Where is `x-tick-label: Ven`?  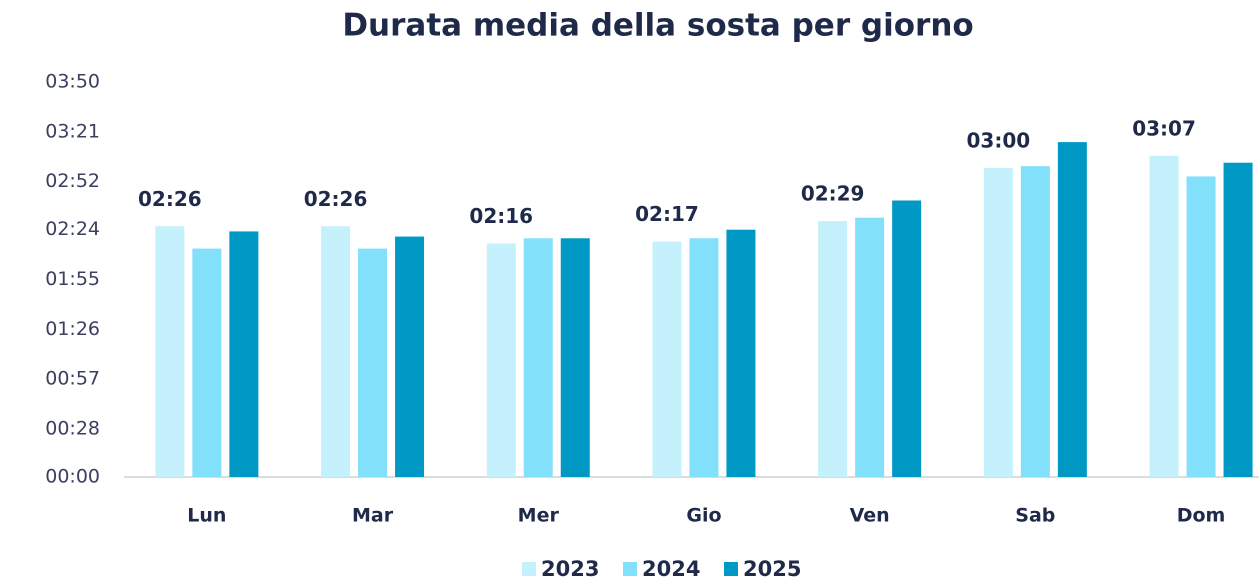 x-tick-label: Ven is located at coordinates (870, 516).